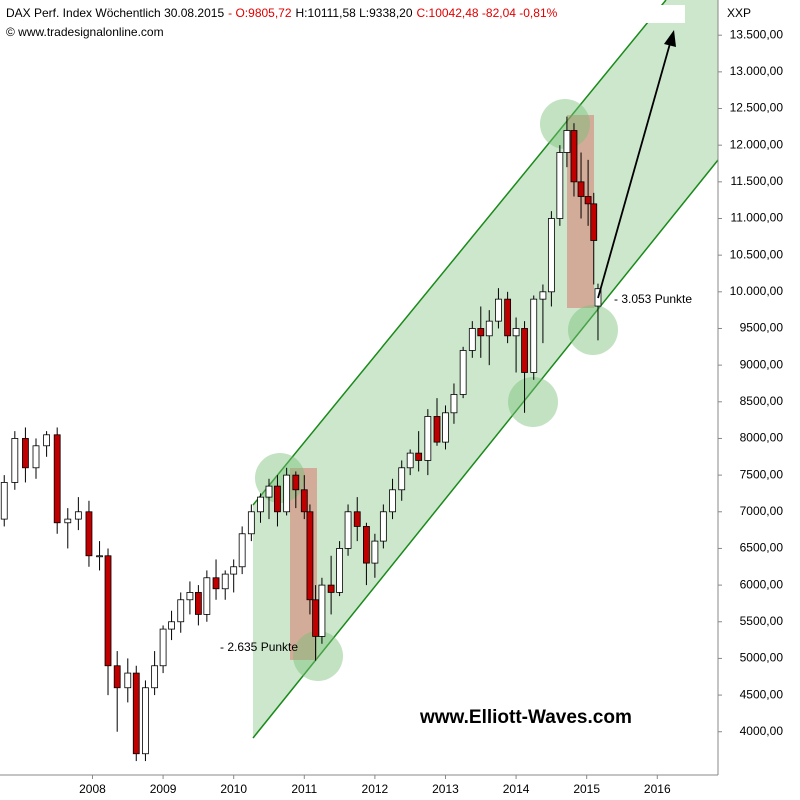 The height and width of the screenshot is (800, 800). Describe the element at coordinates (115, 13) in the screenshot. I see `header-part: DAX Perf. Index Wöchentlich 30.08.2015` at that location.